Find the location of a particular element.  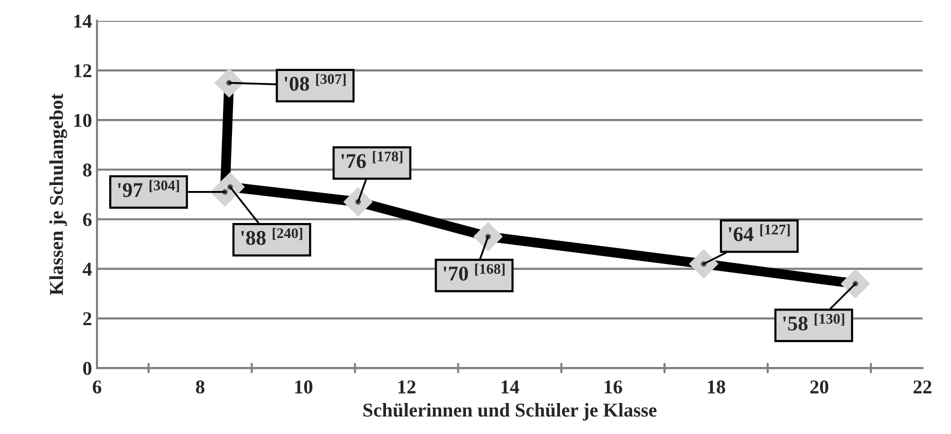

annotation: '64 $^{[127]}$ is located at coordinates (759, 233).